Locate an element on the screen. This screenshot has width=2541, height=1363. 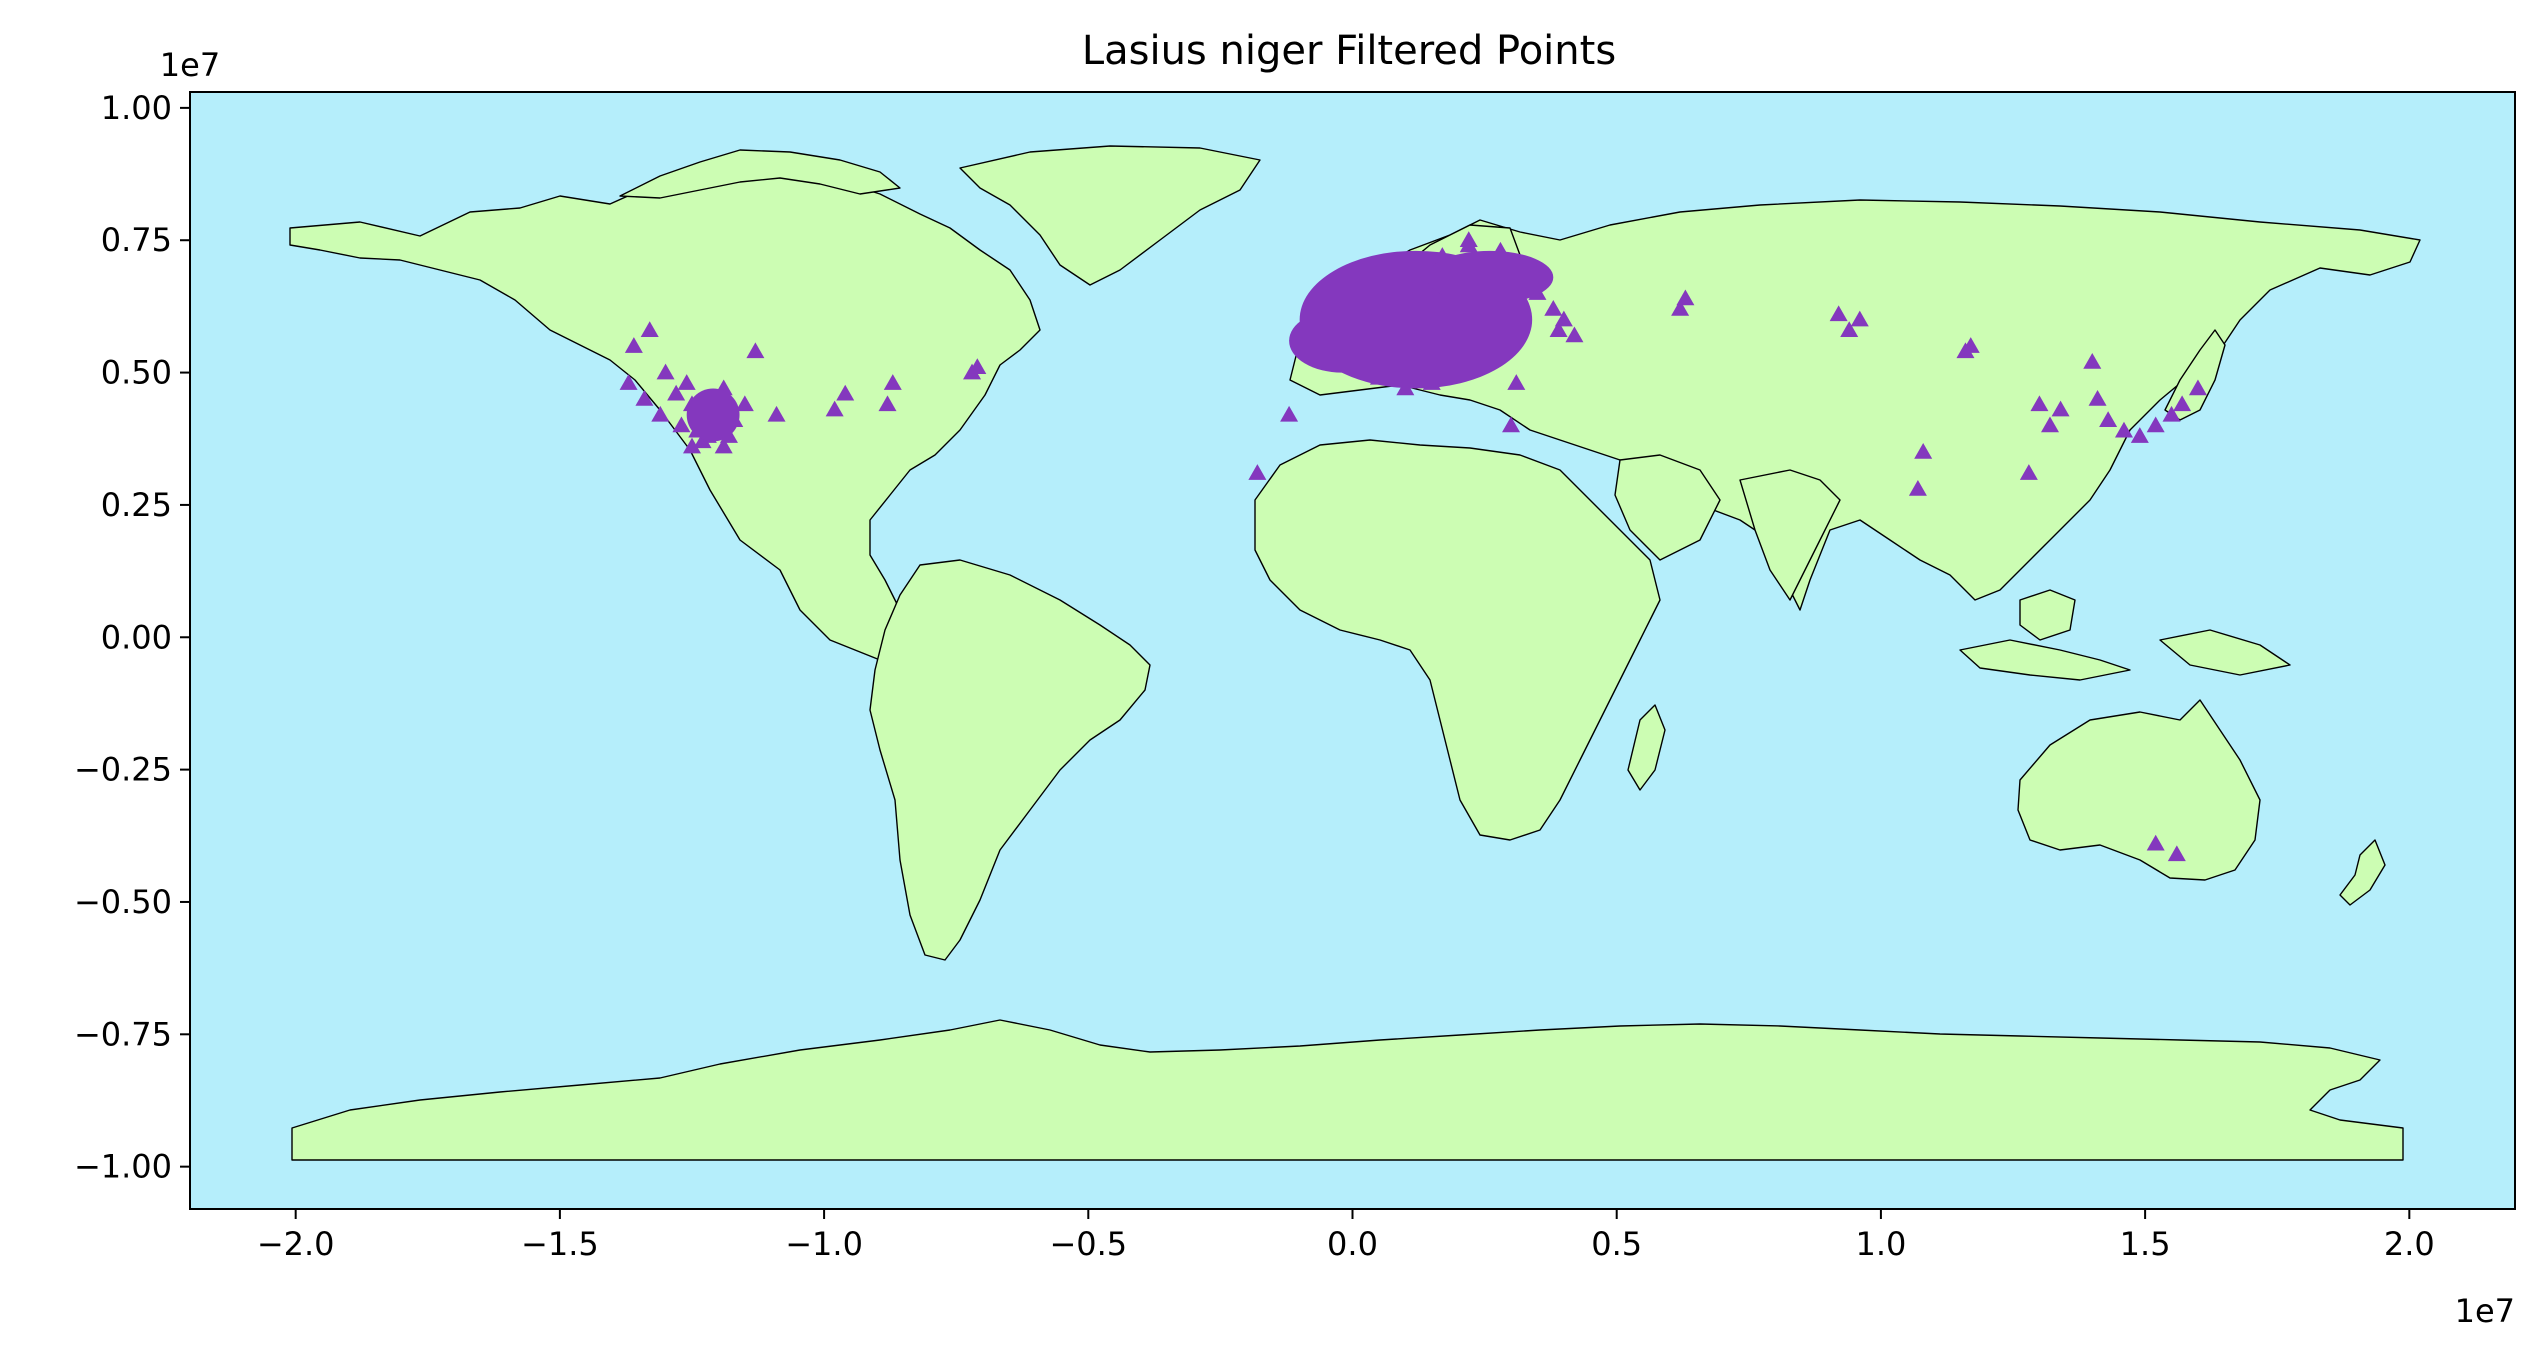
chart-title: Lasius niger Filtered Points is located at coordinates (1349, 51).